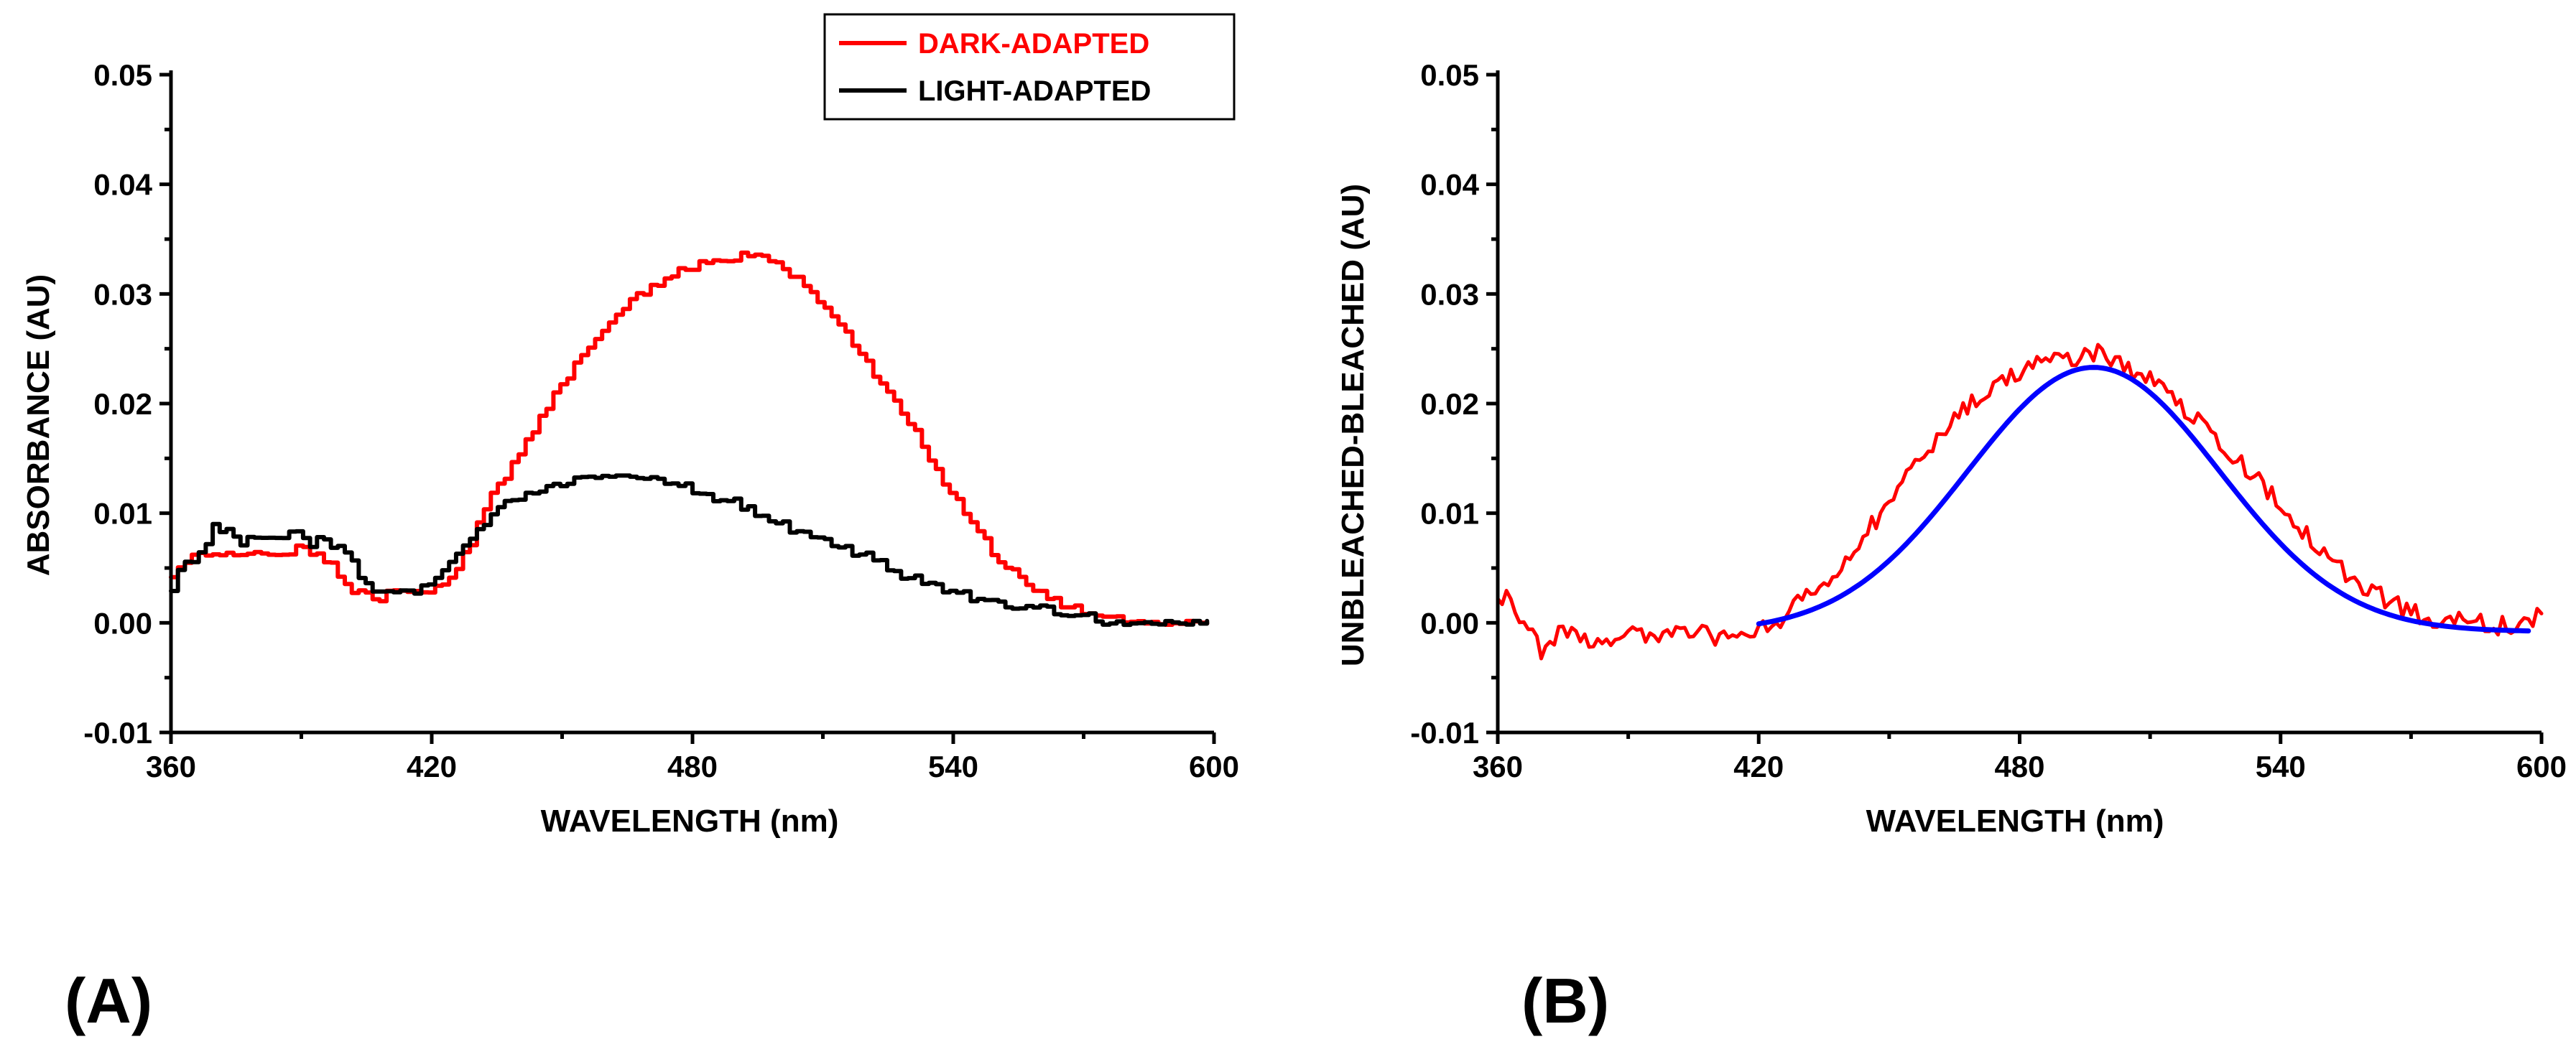 This screenshot has height=1052, width=2576. I want to click on panel-b-series-layer, so click(2020, 502).